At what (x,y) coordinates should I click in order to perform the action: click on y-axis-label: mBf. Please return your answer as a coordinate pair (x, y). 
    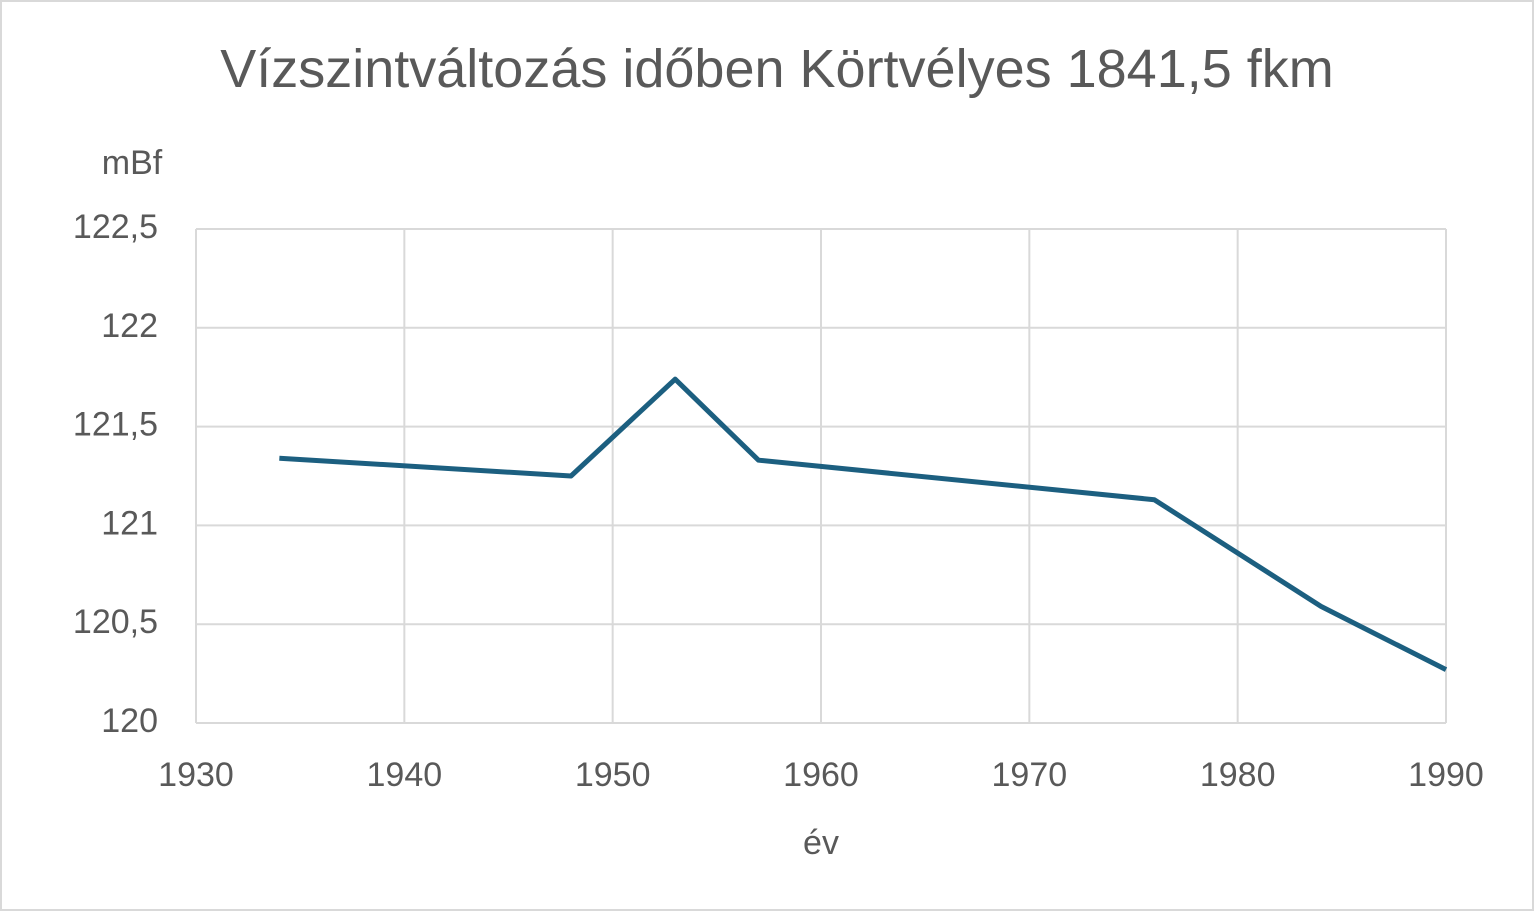
    Looking at the image, I should click on (132, 163).